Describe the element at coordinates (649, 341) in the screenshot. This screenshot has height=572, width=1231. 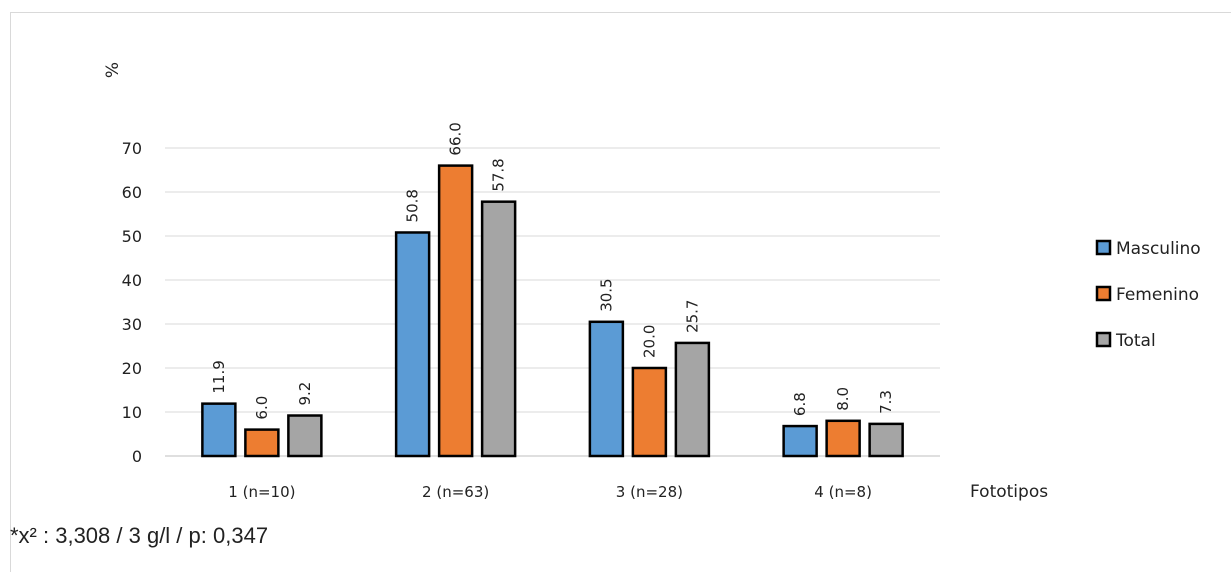
I see `data-label: 20.0` at that location.